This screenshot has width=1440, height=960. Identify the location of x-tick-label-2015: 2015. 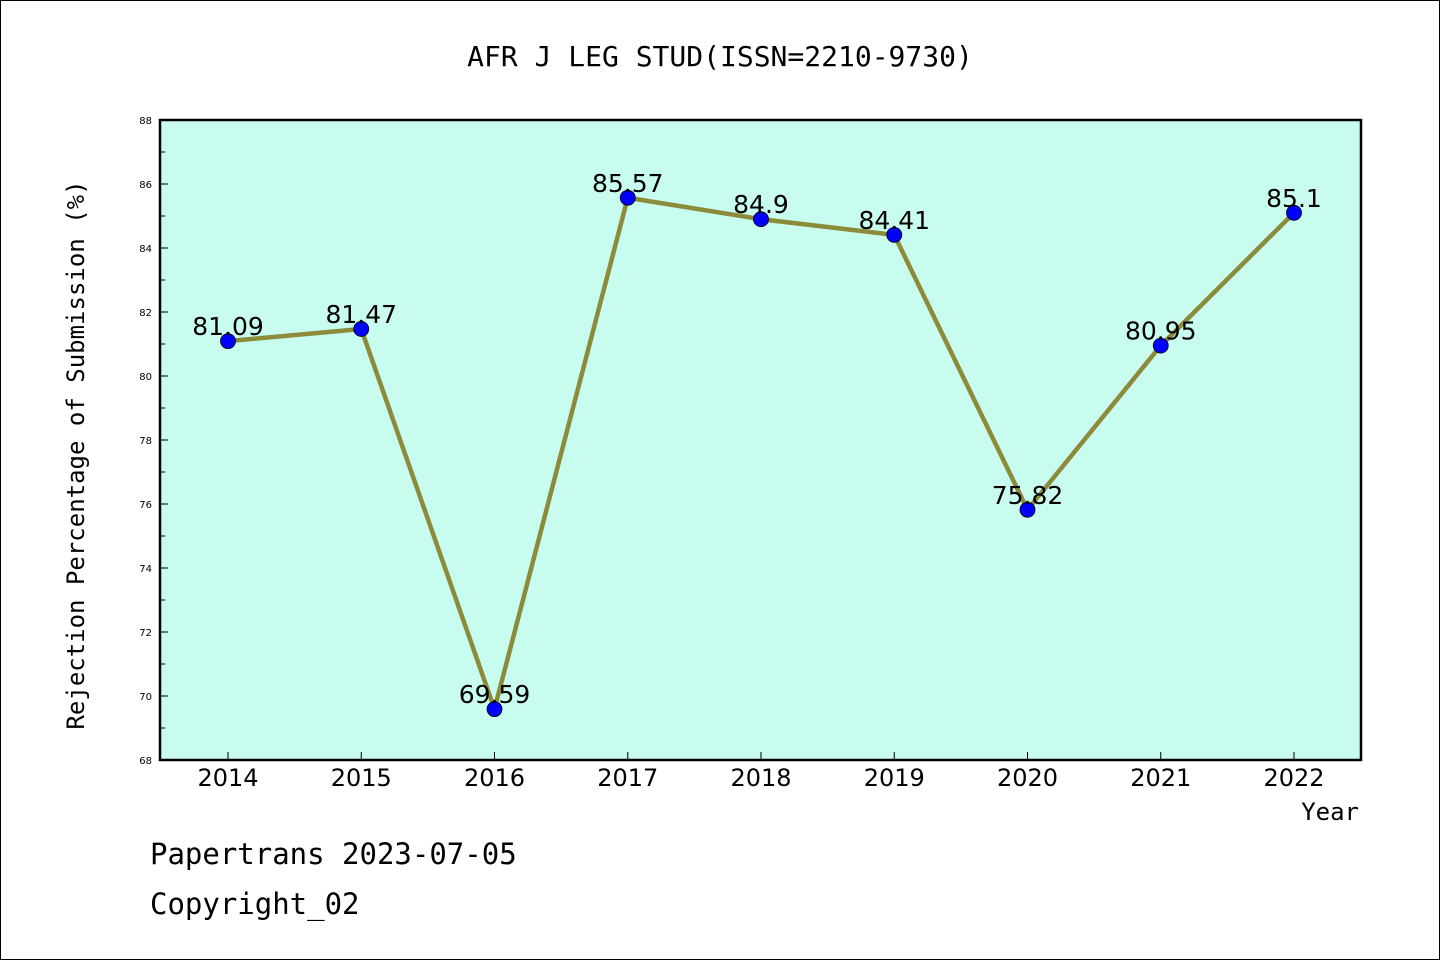
(361, 778).